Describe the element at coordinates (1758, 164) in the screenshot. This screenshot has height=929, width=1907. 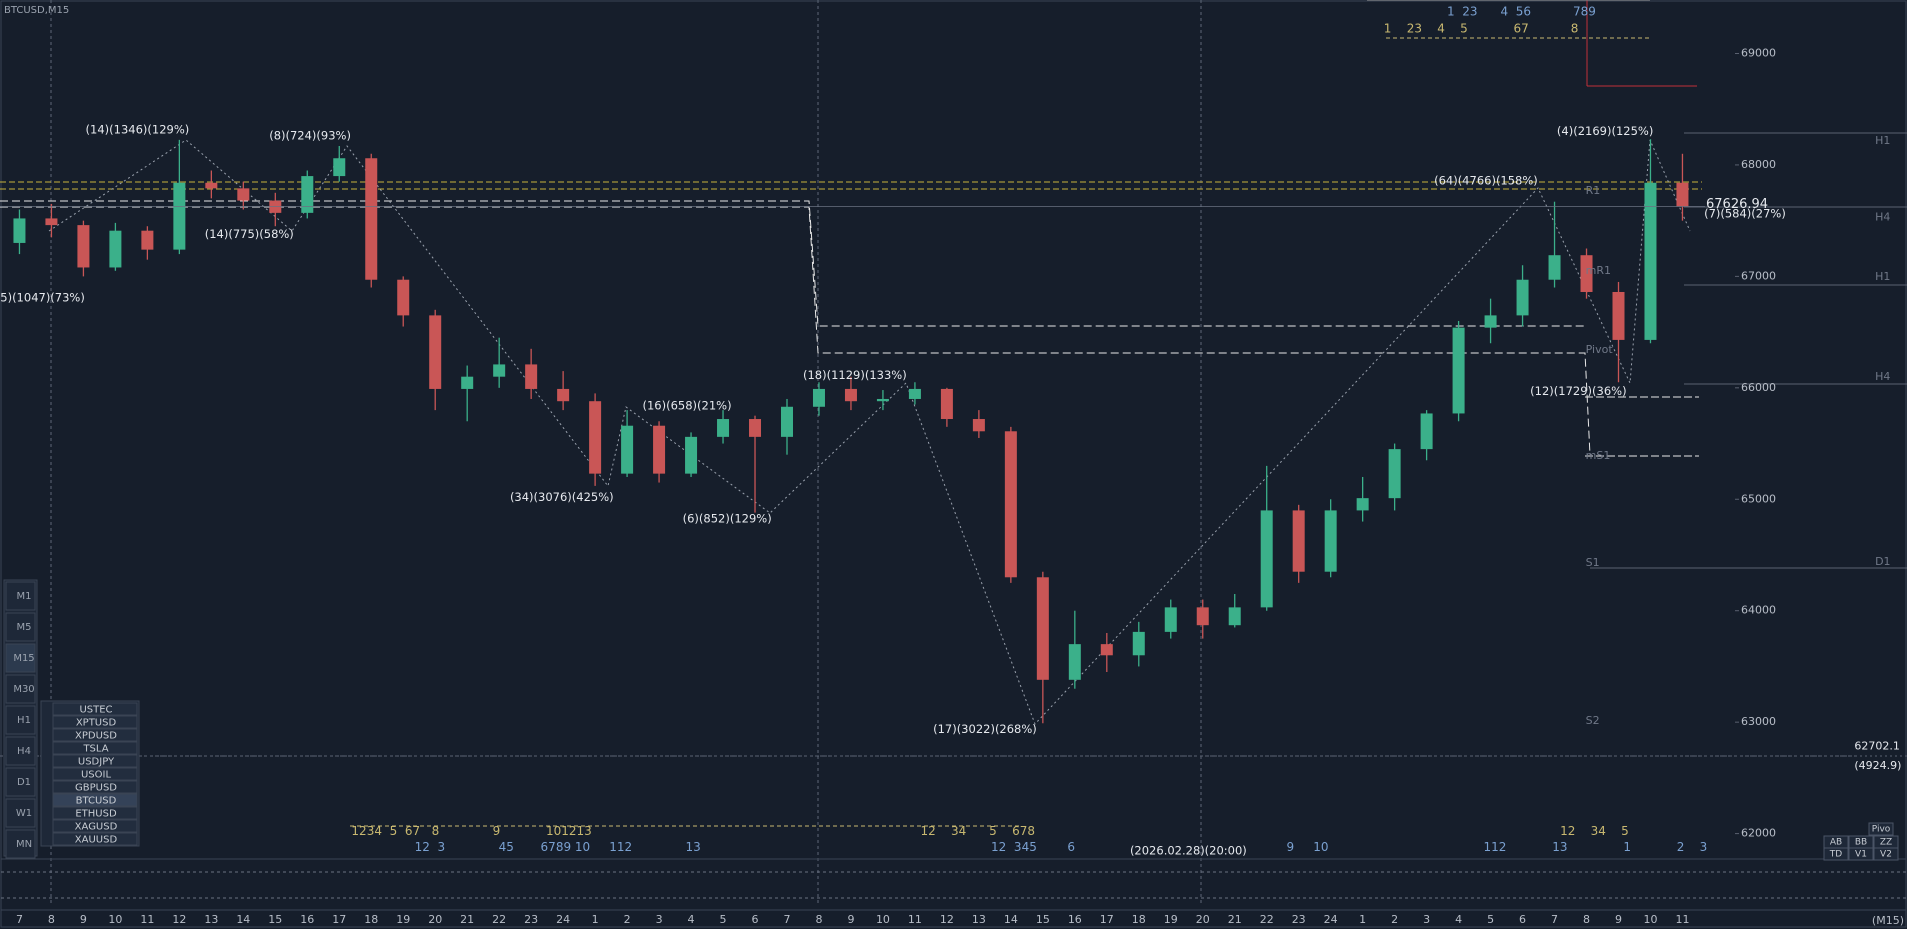
I see `y-tick-label: 68000` at that location.